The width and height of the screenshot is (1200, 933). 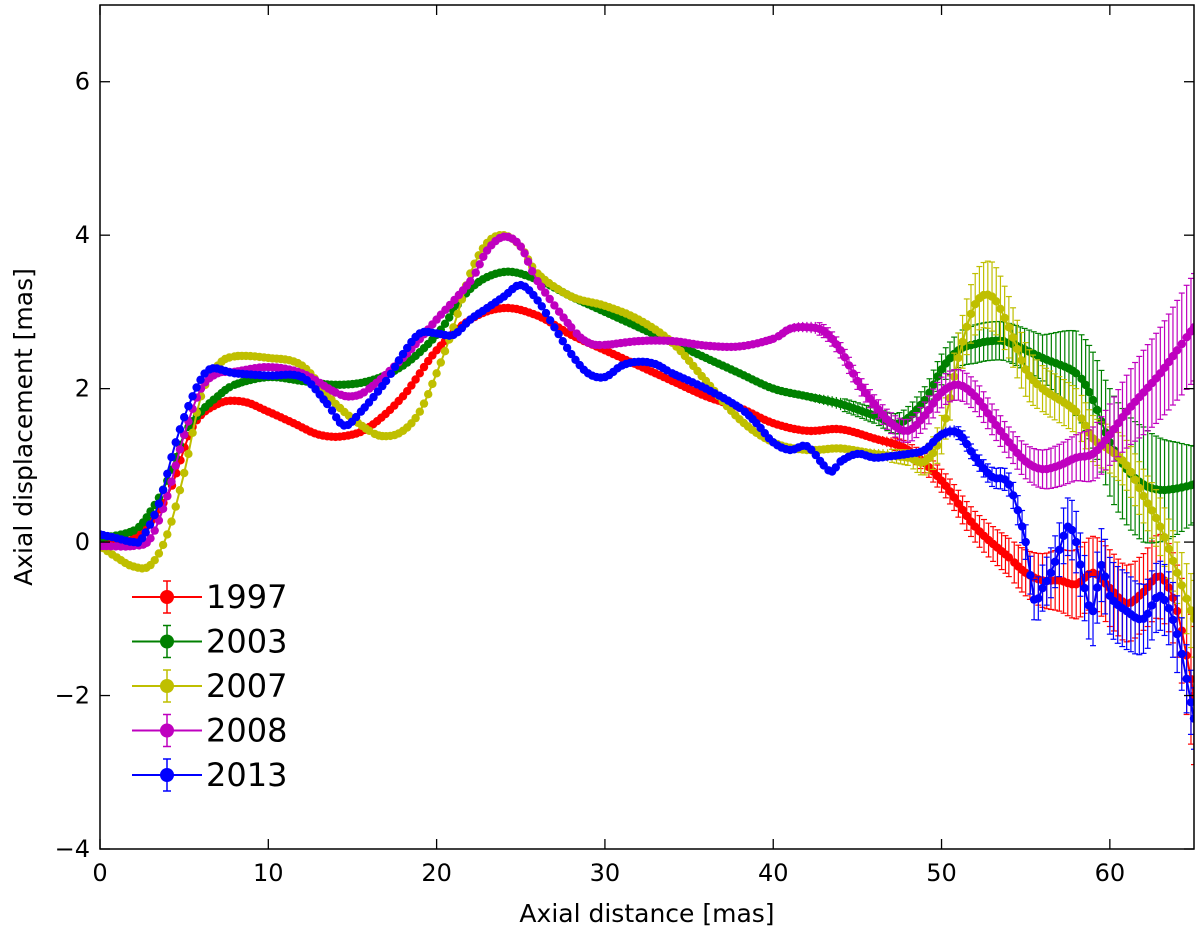 What do you see at coordinates (773, 873) in the screenshot?
I see `x-tick-label: 40` at bounding box center [773, 873].